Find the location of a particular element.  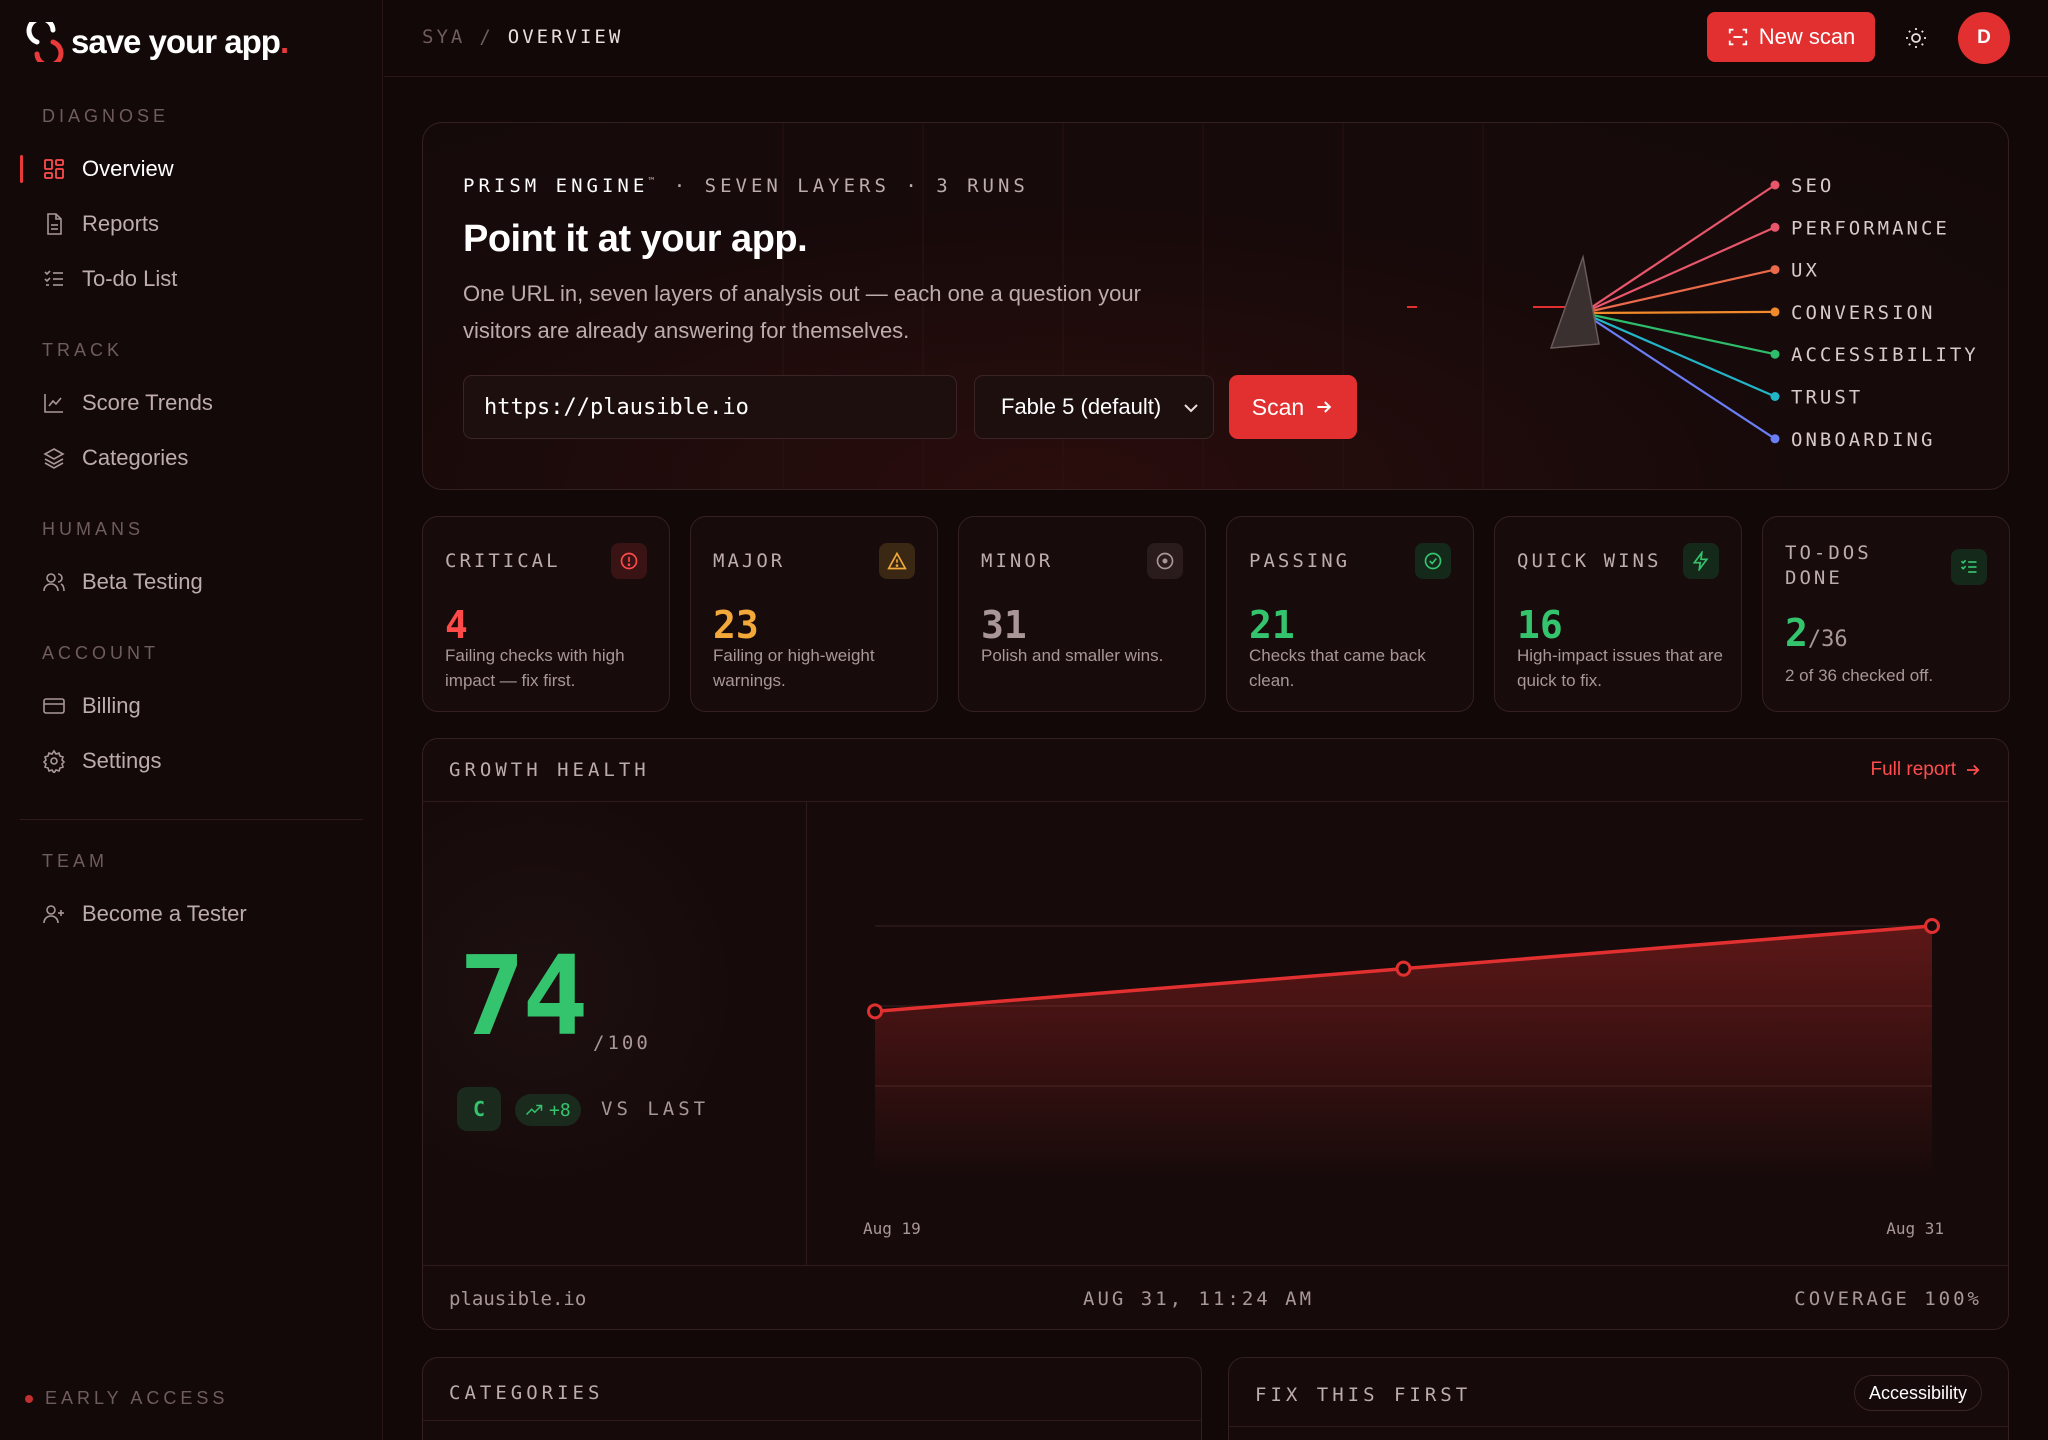

sidebar-item-label: Overview is located at coordinates (128, 168).